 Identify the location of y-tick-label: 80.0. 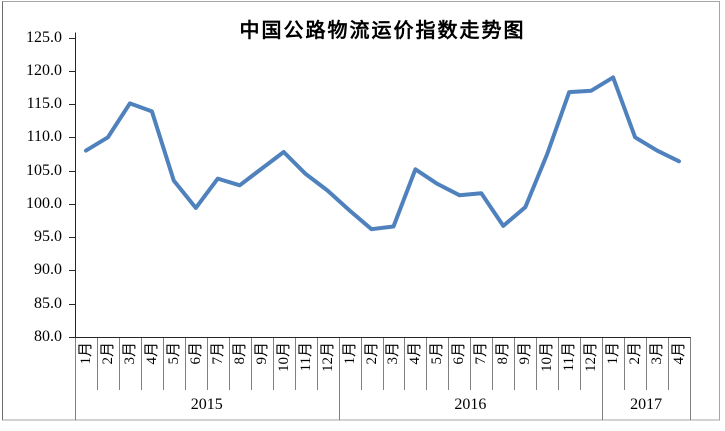
(48, 336).